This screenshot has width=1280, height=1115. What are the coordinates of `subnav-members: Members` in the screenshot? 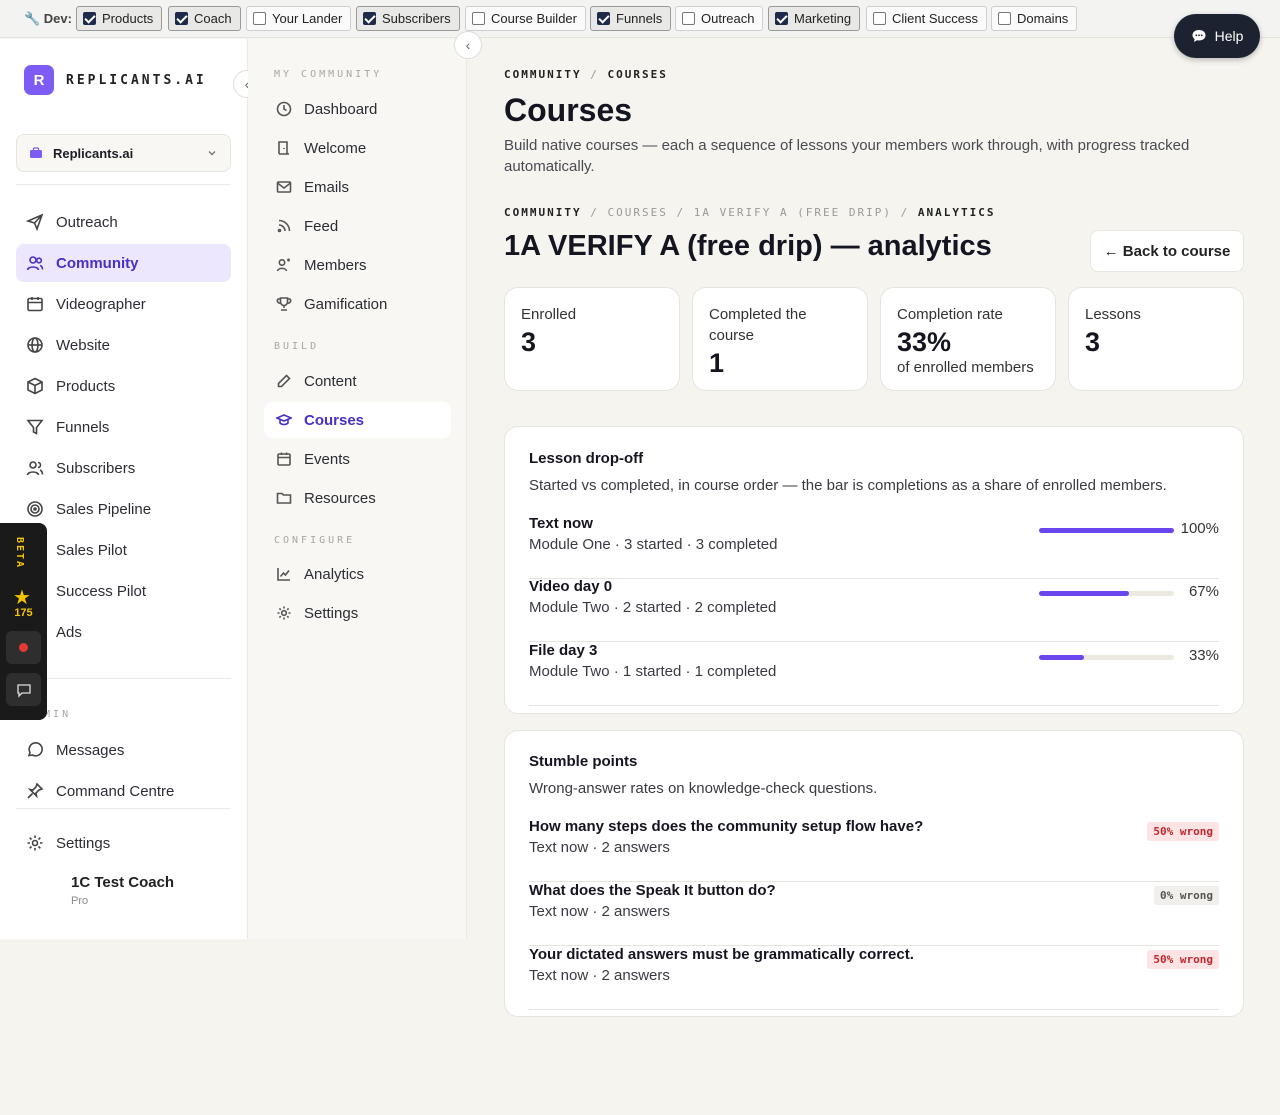 It's located at (357, 265).